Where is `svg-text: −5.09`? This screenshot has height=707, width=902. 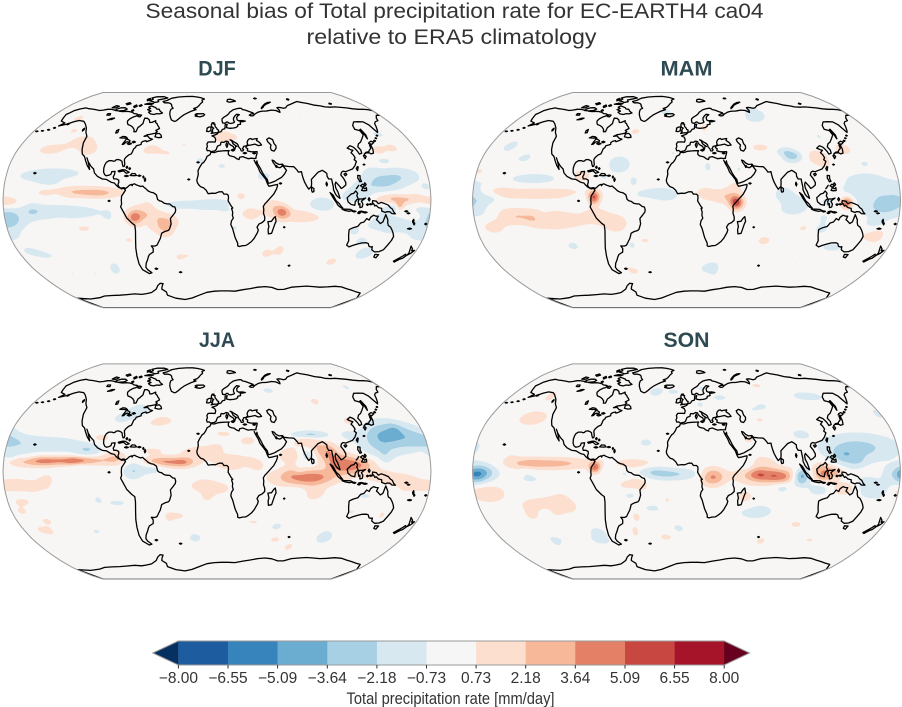
svg-text: −5.09 is located at coordinates (277, 678).